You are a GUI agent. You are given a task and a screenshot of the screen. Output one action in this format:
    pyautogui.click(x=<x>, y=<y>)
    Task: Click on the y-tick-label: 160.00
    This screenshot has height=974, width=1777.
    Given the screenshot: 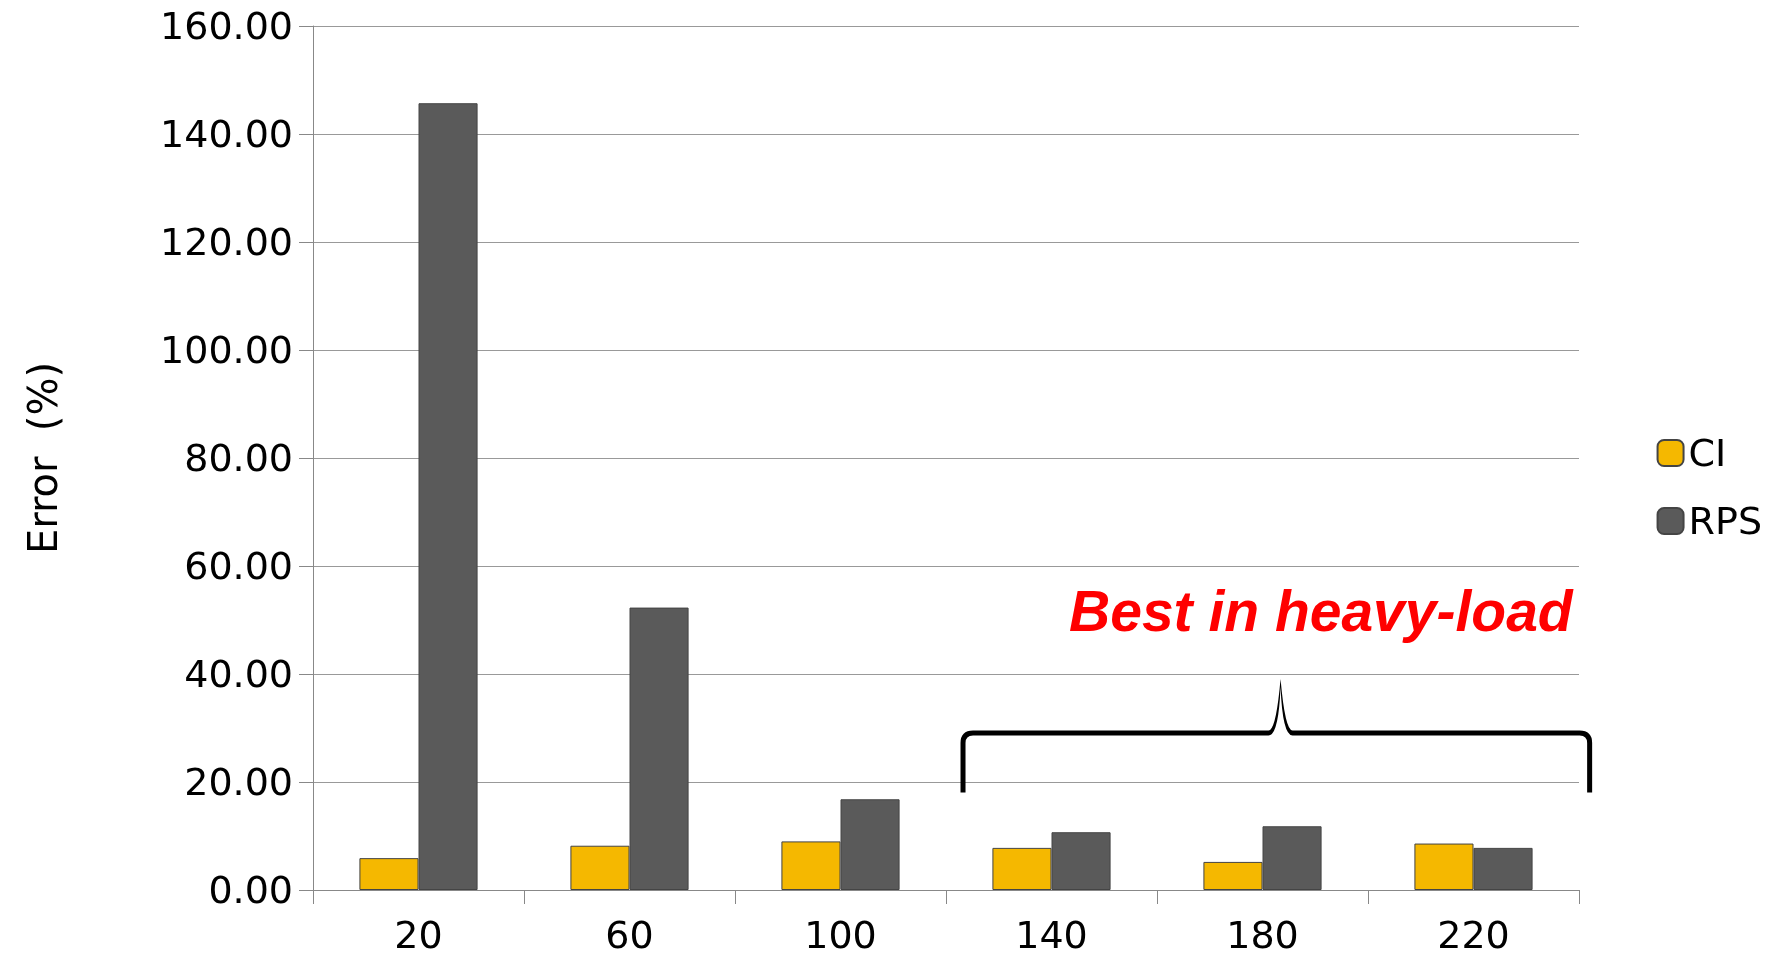 What is the action you would take?
    pyautogui.click(x=226, y=26)
    